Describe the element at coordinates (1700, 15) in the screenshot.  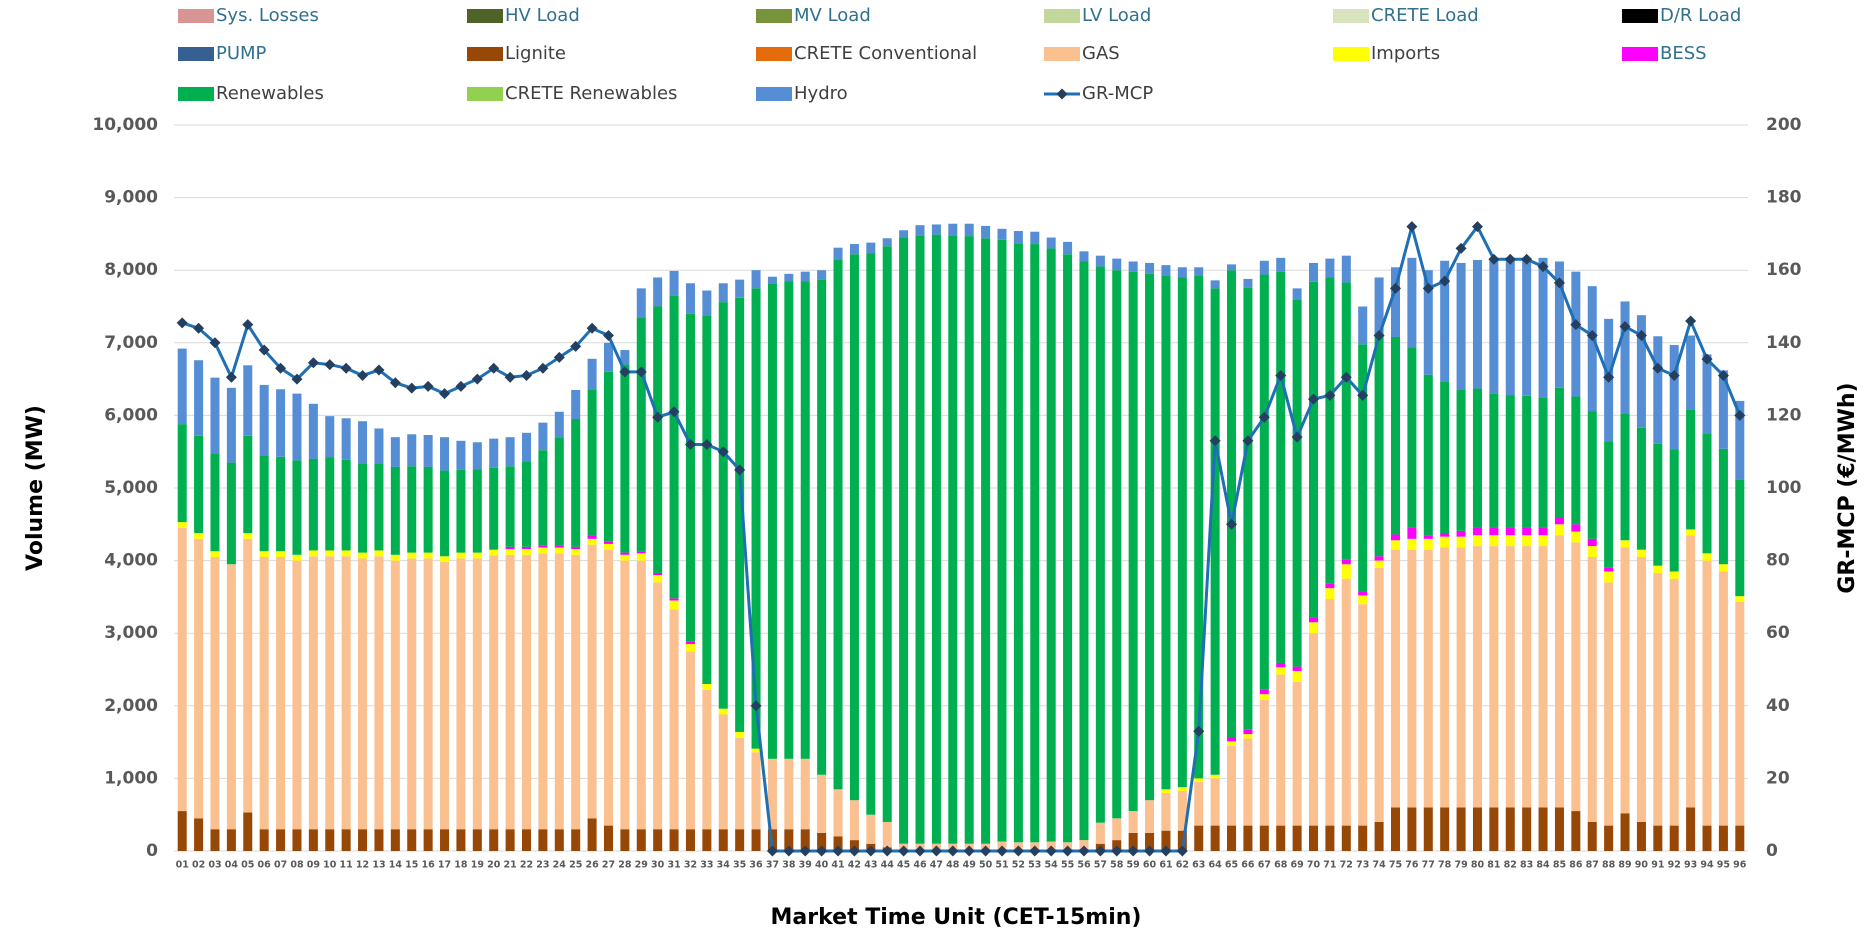
I see `legend-label: D/R Load` at that location.